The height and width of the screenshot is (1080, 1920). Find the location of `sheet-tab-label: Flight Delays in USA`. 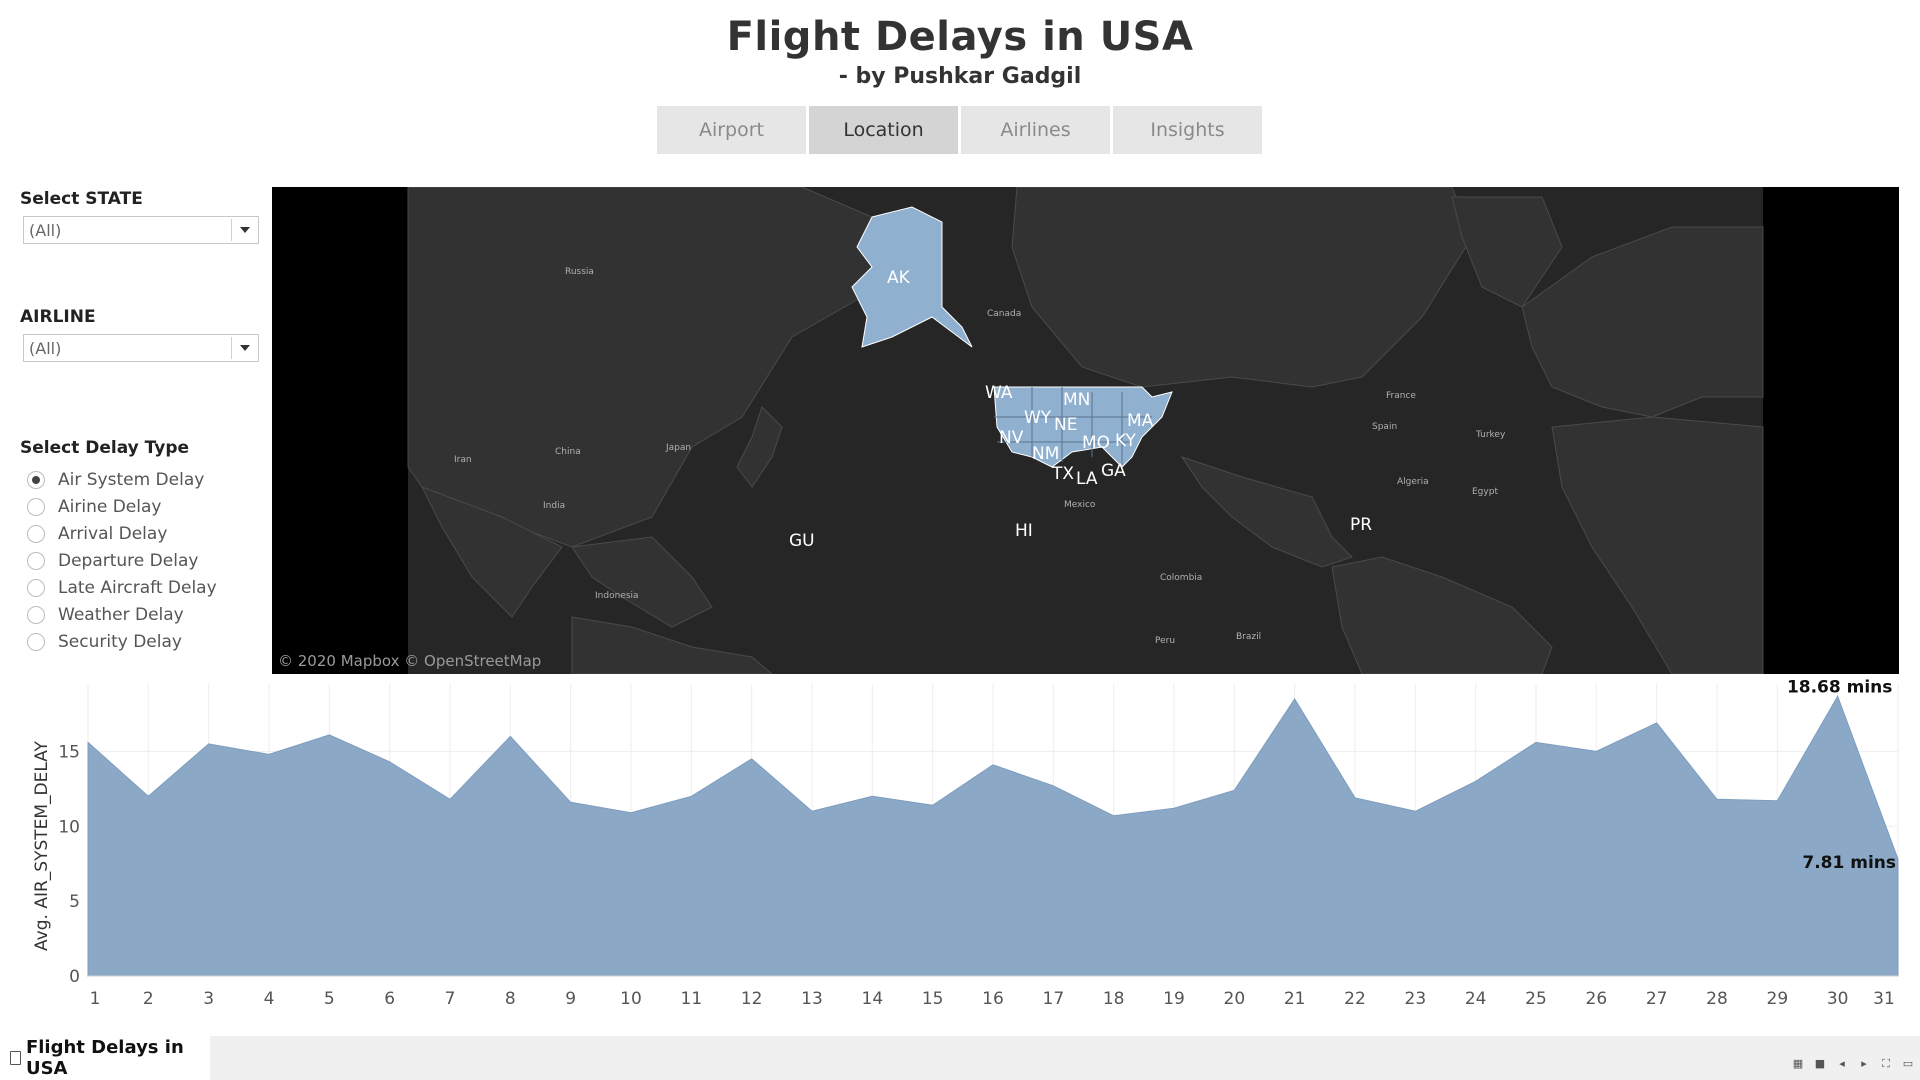

sheet-tab-label: Flight Delays in USA is located at coordinates (104, 1058).